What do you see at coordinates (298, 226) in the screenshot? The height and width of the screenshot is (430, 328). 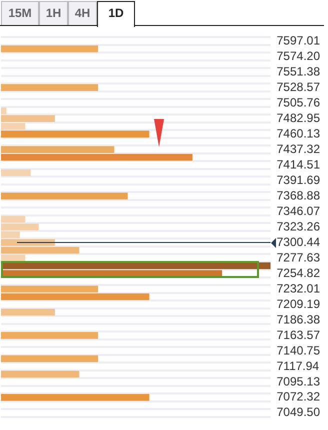 I see `y-tick-label: 7323.26` at bounding box center [298, 226].